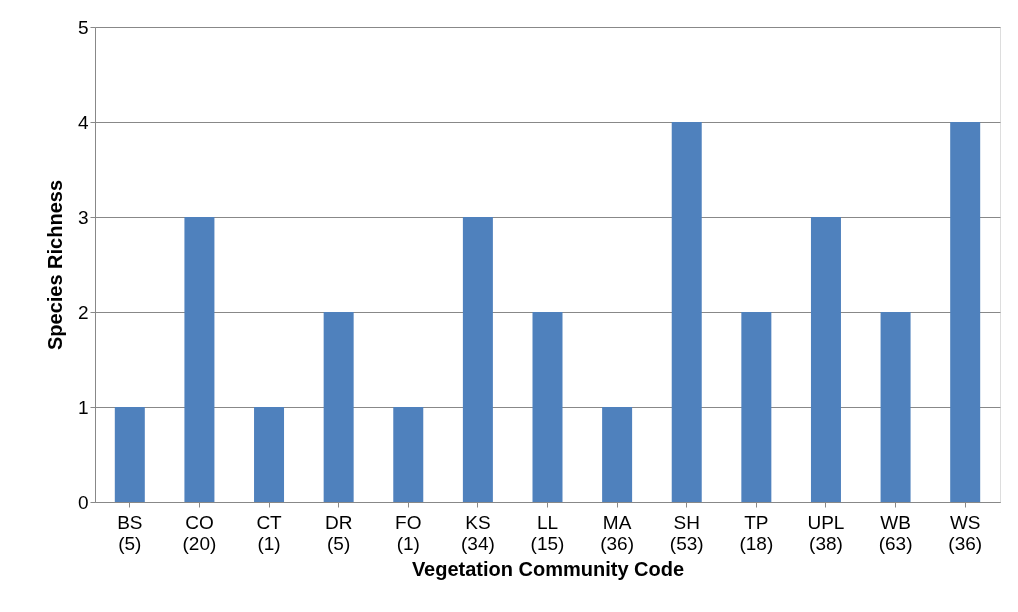  Describe the element at coordinates (54, 265) in the screenshot. I see `y-axis-title: Species Richness` at that location.